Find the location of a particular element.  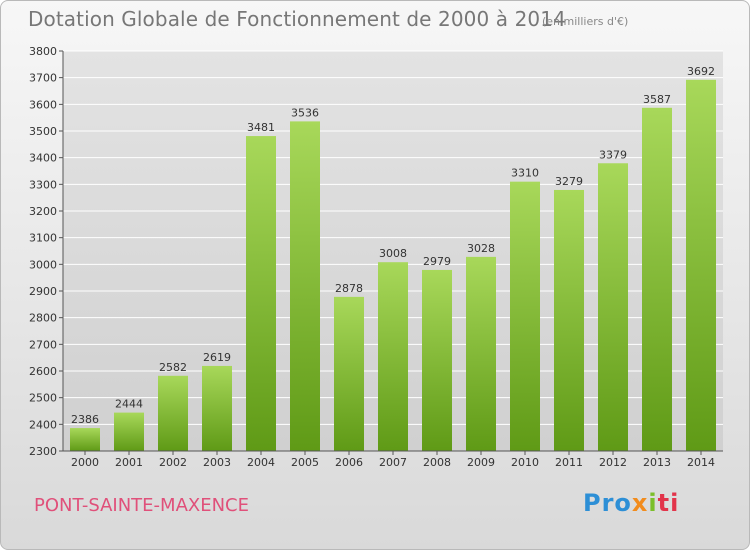

y-tick-label: 3200 is located at coordinates (43, 211).